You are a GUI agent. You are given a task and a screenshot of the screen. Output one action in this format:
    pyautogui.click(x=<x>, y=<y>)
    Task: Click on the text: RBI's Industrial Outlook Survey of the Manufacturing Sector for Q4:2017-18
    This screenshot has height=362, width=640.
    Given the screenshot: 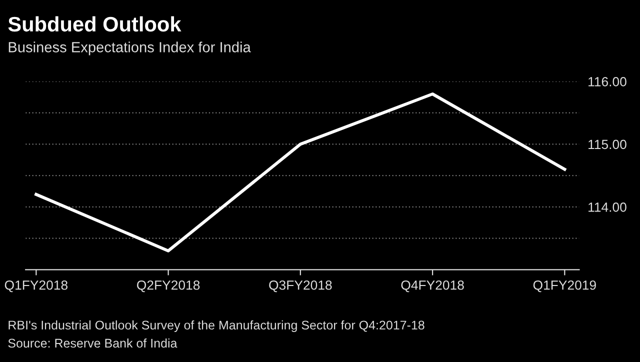 What is the action you would take?
    pyautogui.click(x=216, y=326)
    